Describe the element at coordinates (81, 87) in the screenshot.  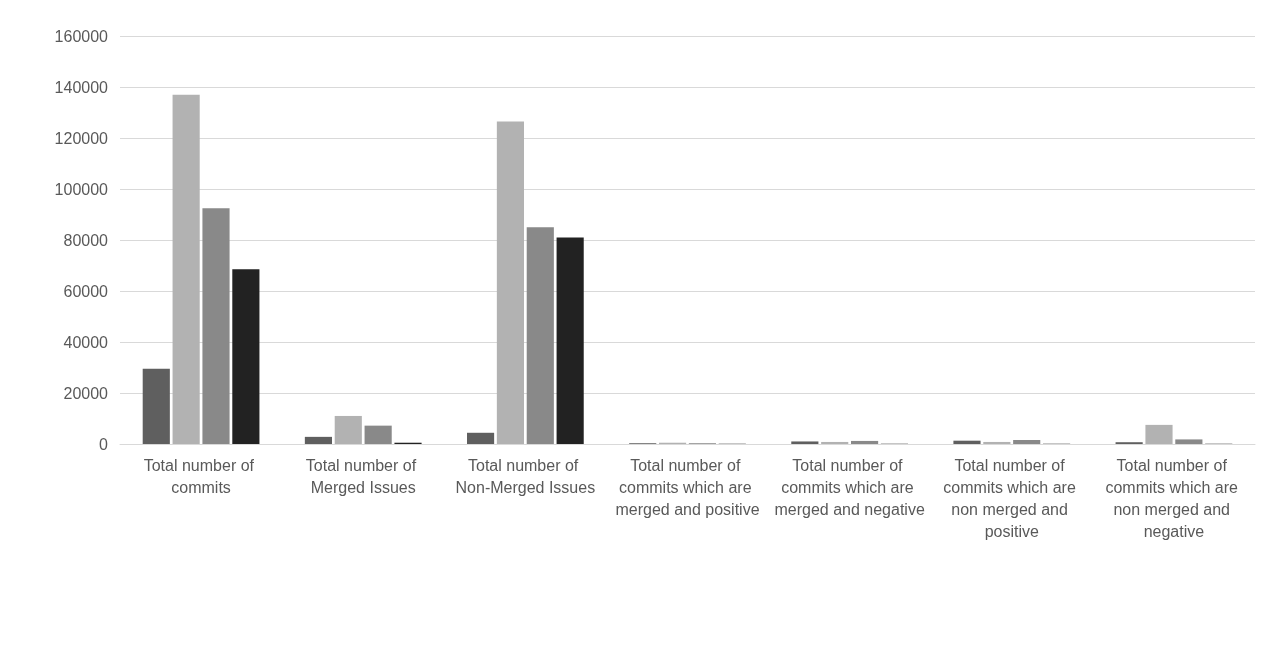
I see `y-tick-label: 140000` at that location.